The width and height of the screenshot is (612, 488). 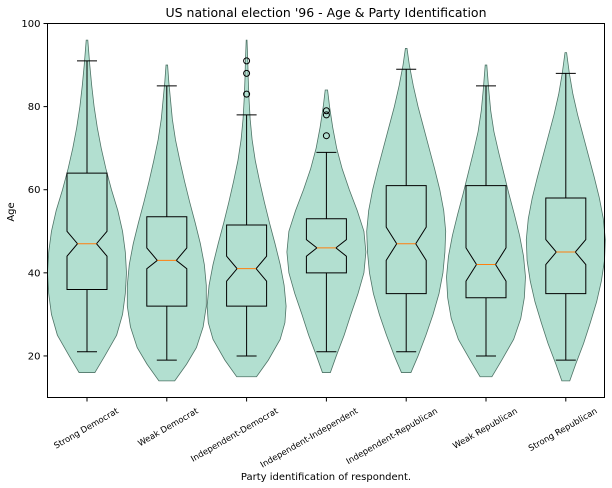 I want to click on x-tick-label: Weak Democrat, so click(x=168, y=427).